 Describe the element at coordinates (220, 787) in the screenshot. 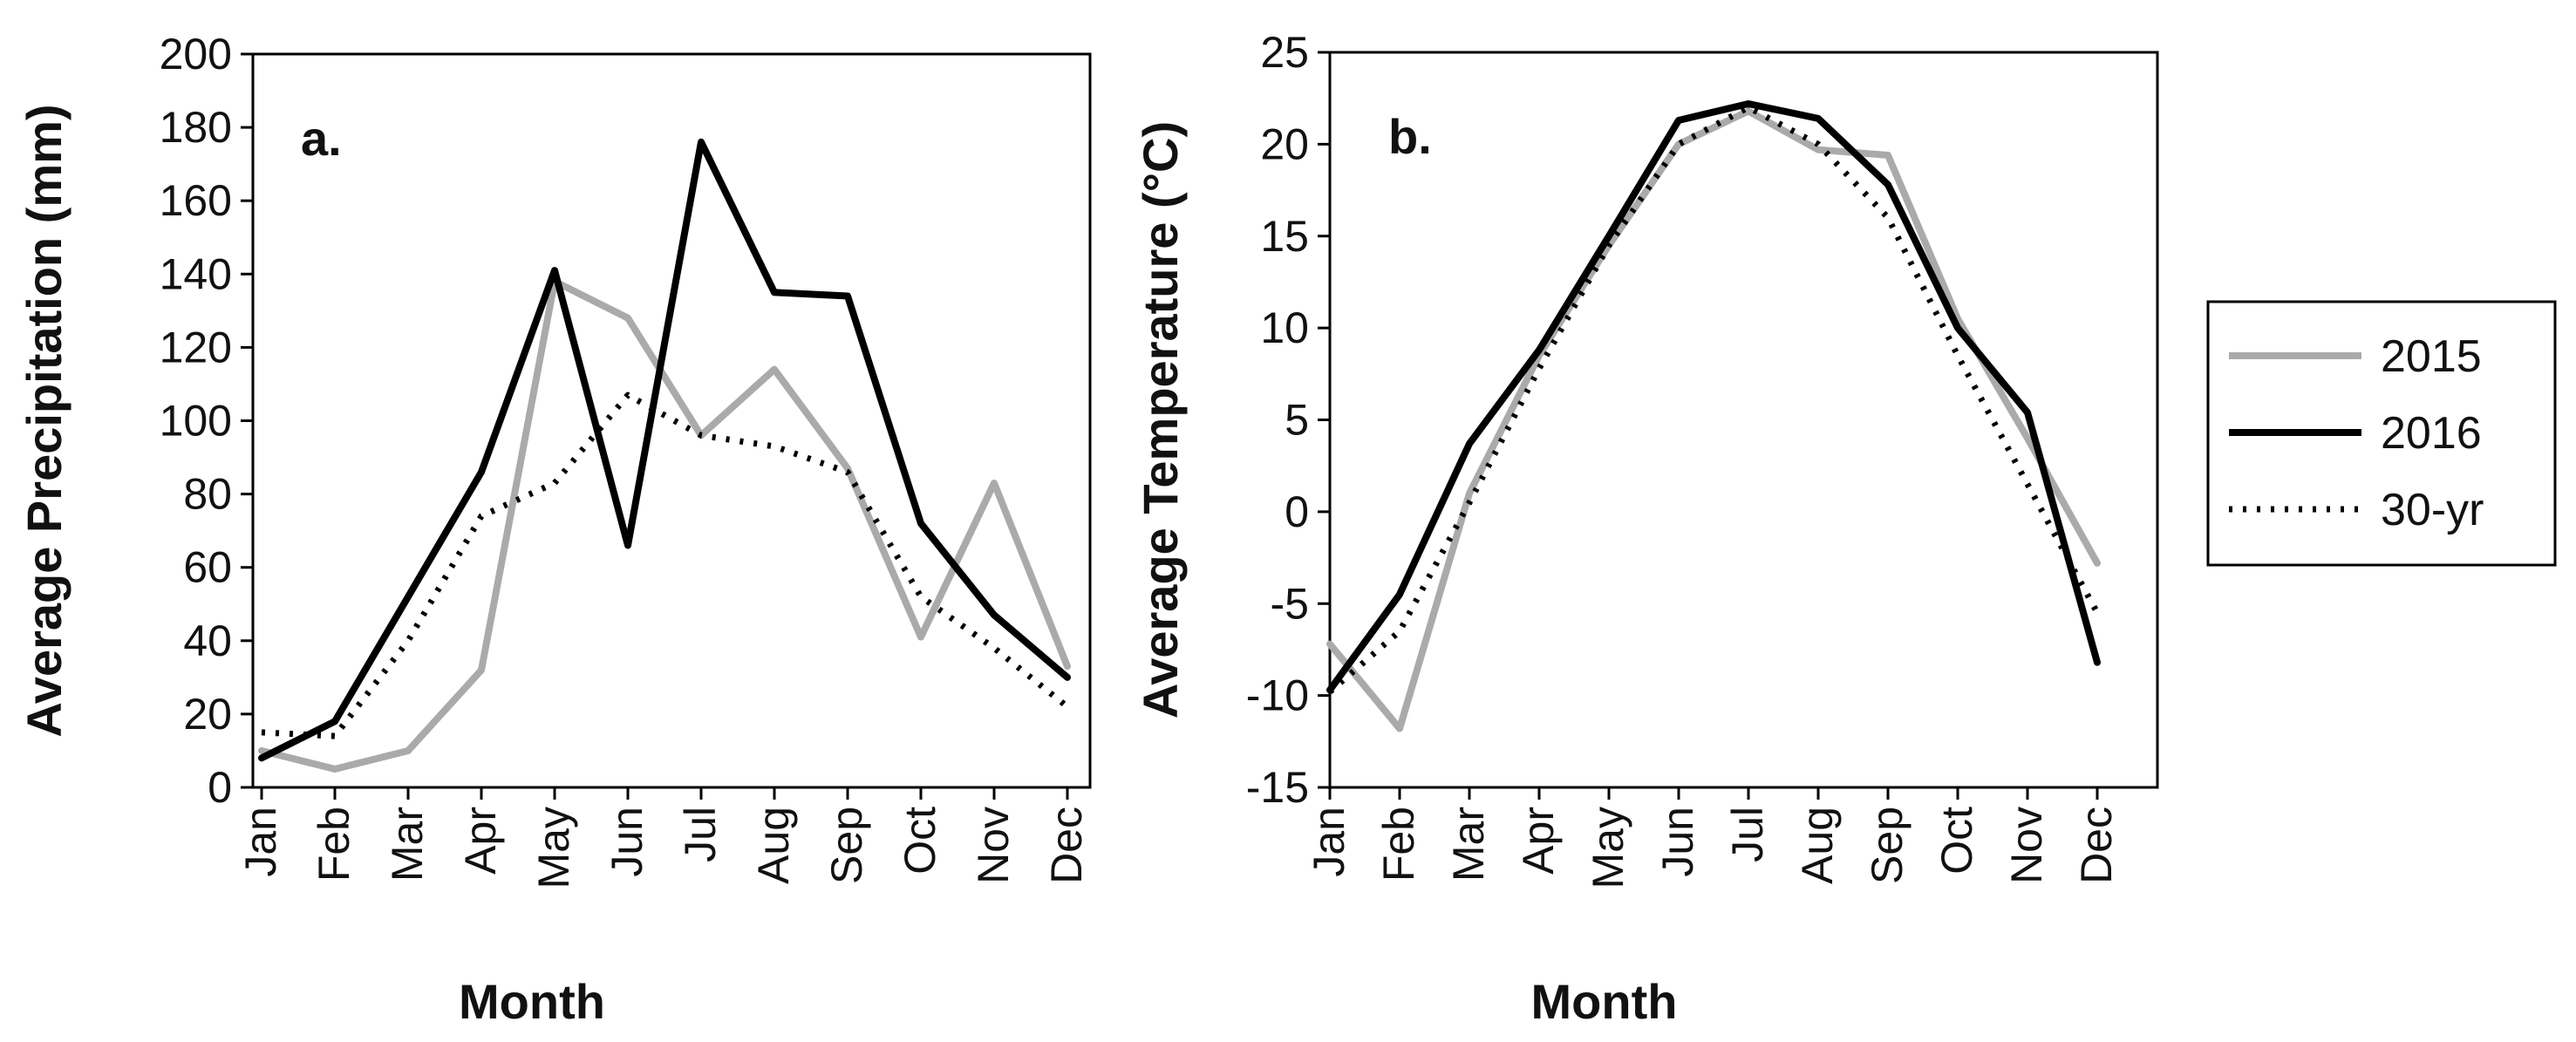

I see `precipitation-y-tick-label: 0` at that location.